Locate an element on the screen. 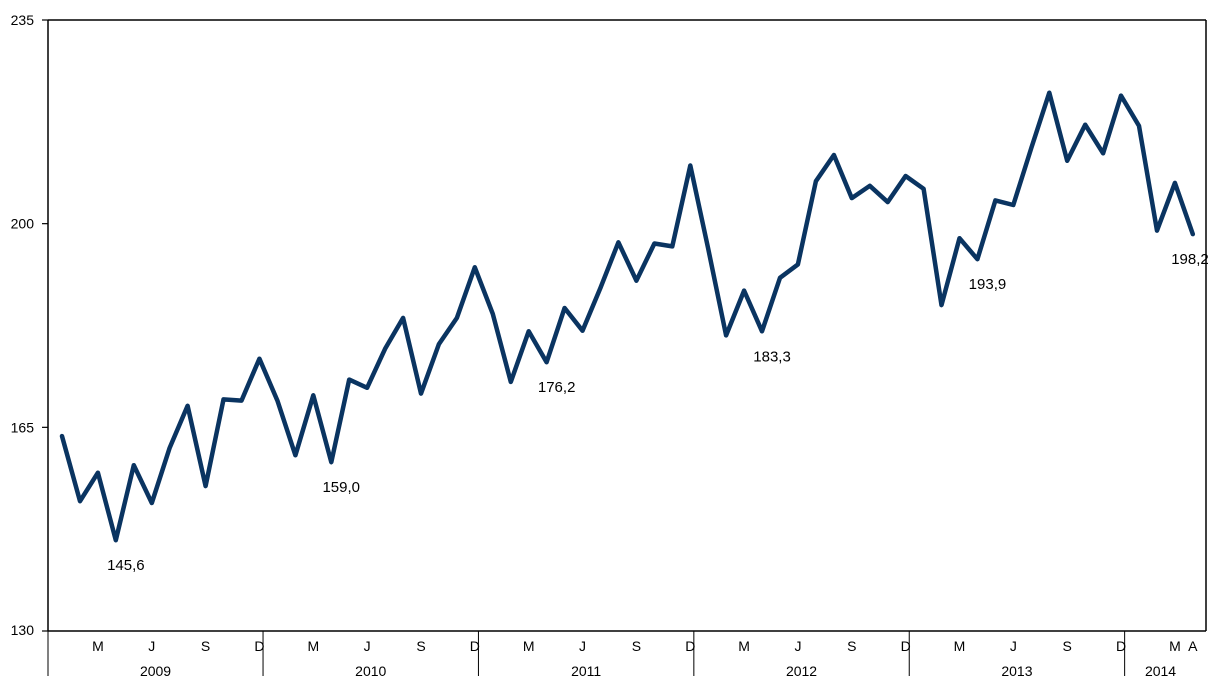 The height and width of the screenshot is (680, 1209). y-tick-label: 130 is located at coordinates (23, 630).